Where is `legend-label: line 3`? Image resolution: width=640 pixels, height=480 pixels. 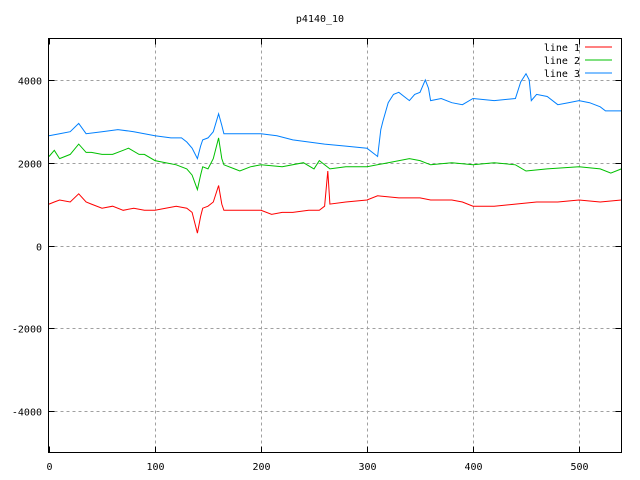 legend-label: line 3 is located at coordinates (562, 74).